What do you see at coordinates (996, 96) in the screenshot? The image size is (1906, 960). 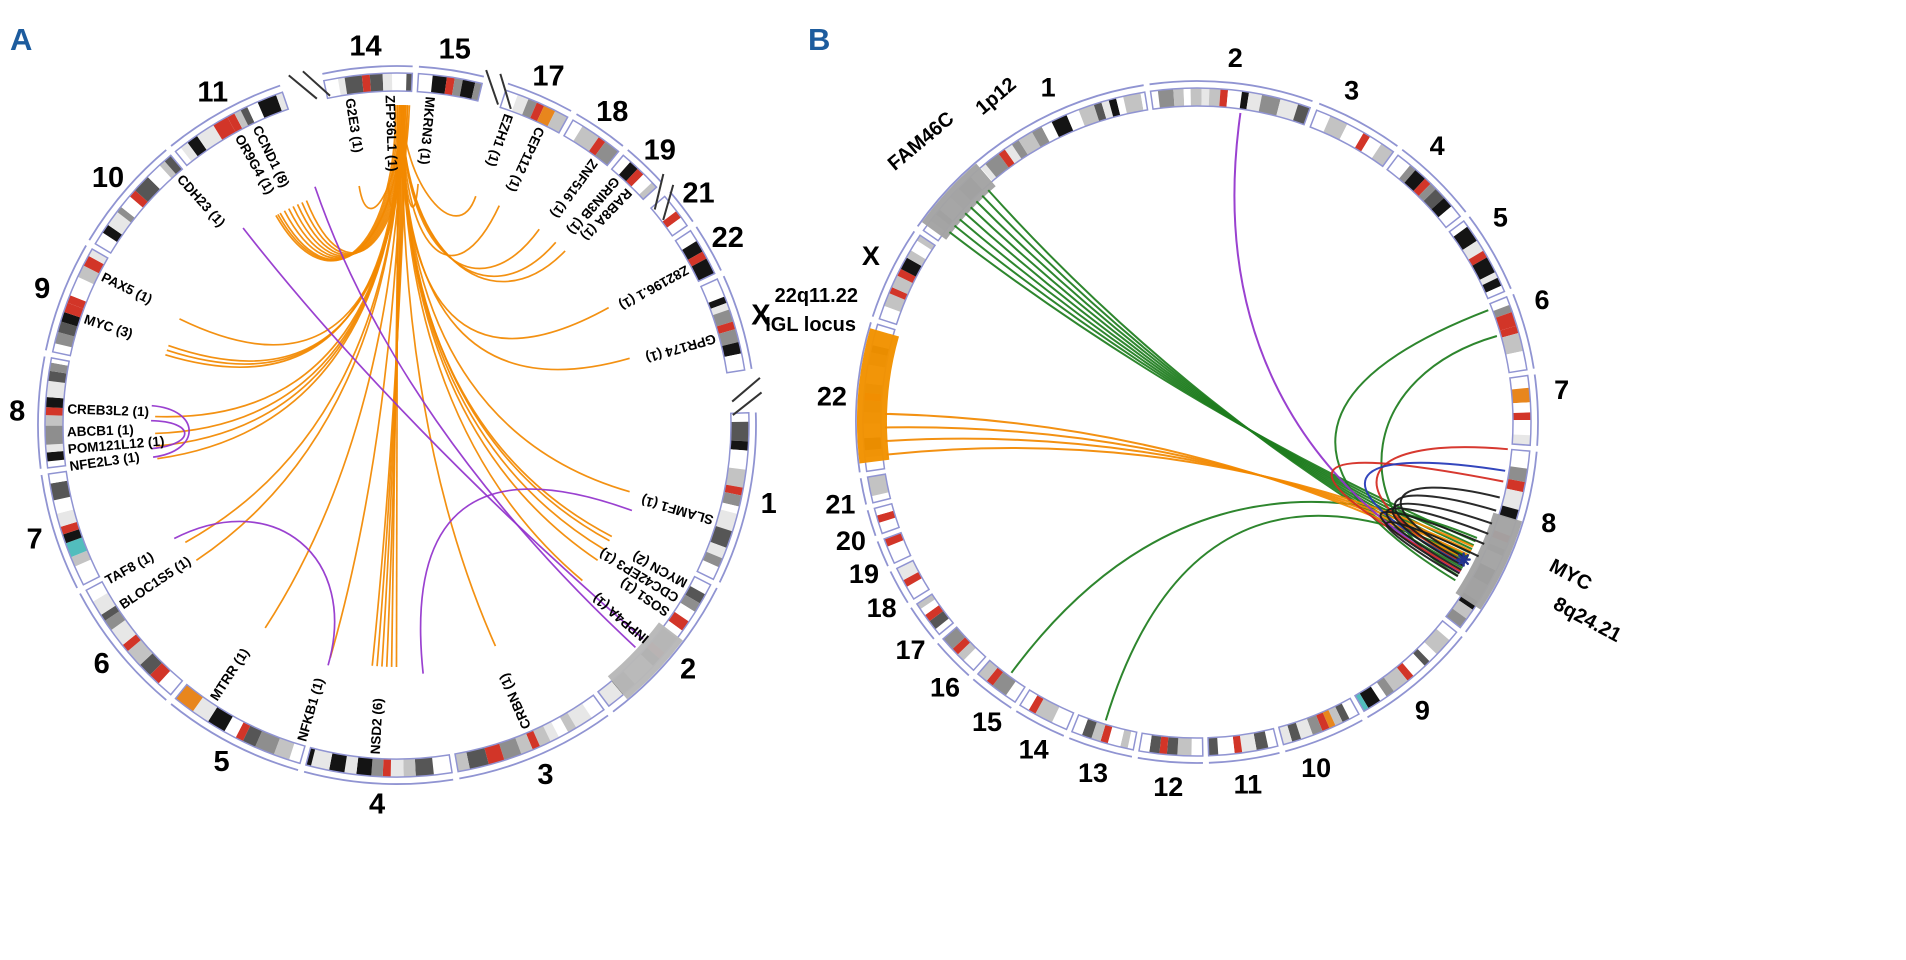 I see `annotation-1p12: 1p12` at bounding box center [996, 96].